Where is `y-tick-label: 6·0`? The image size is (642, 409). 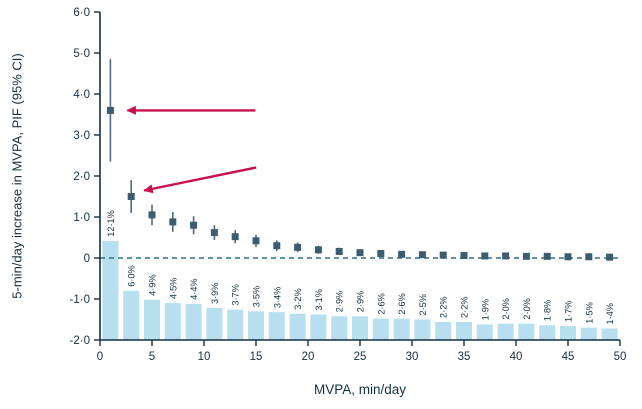
y-tick-label: 6·0 is located at coordinates (81, 13).